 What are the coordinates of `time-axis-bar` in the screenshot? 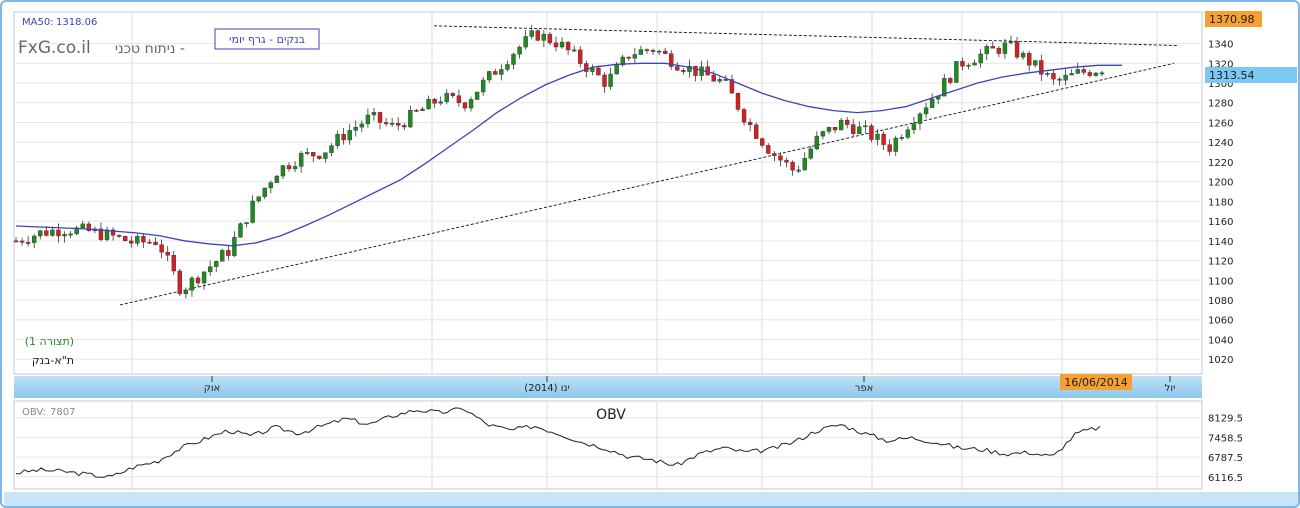 It's located at (608, 387).